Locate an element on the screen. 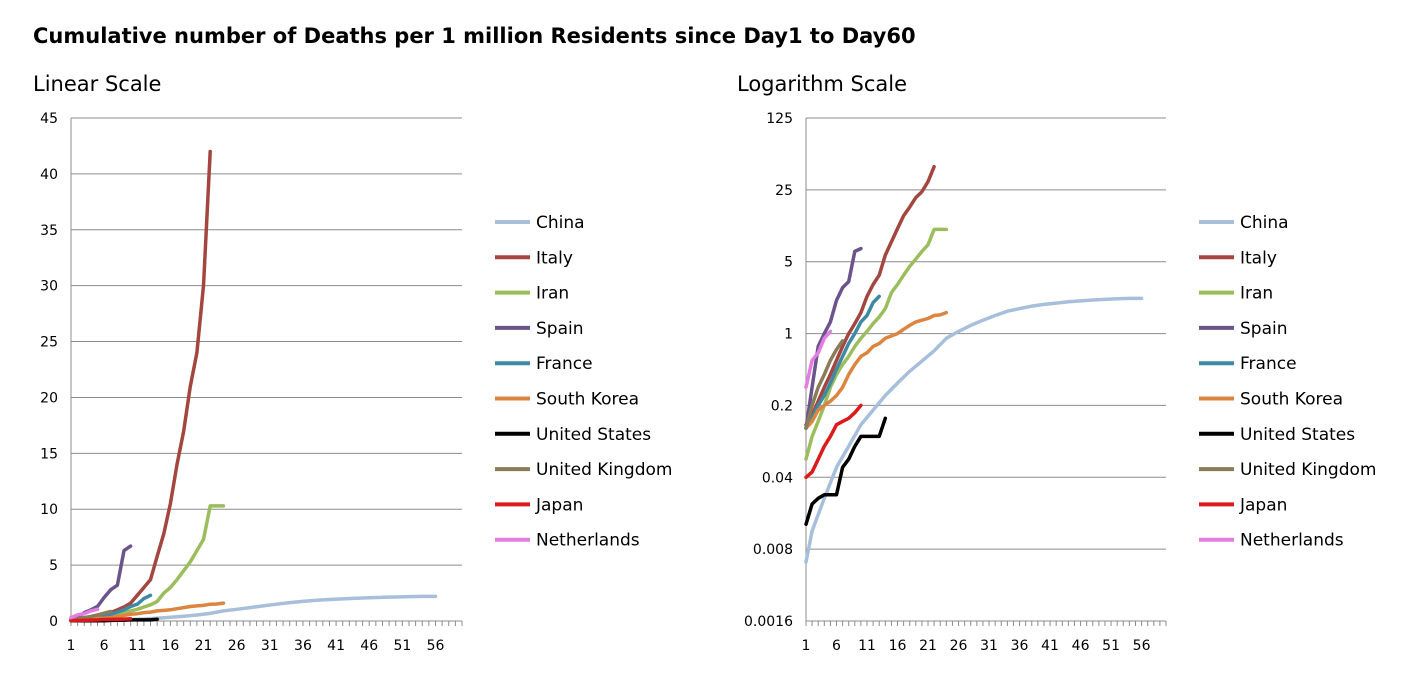  y-tick-label: 0.04 is located at coordinates (777, 478).